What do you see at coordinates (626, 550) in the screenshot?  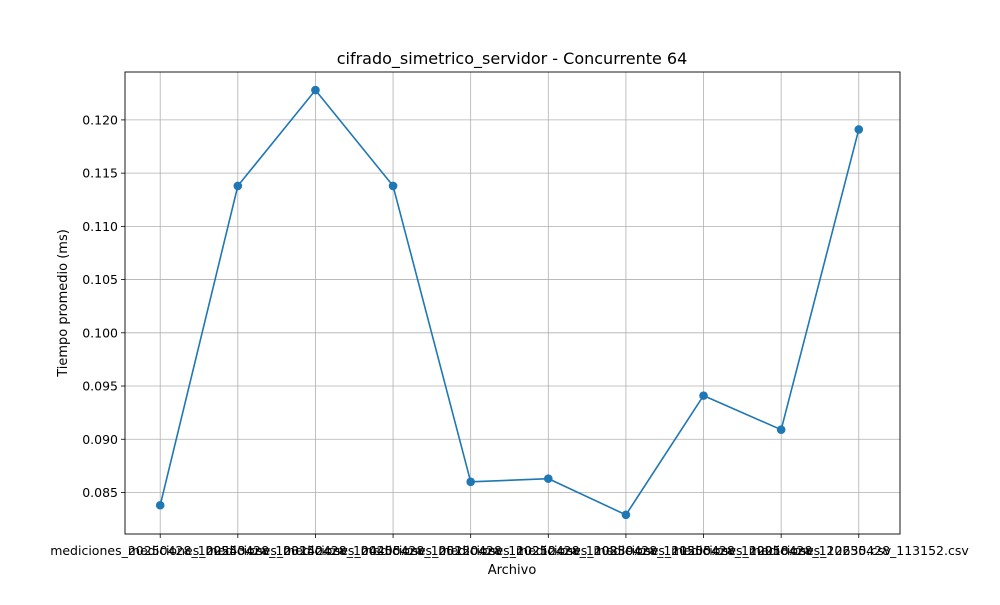 I see `x-tick-label: mediciones_20250428_111505.csv` at bounding box center [626, 550].